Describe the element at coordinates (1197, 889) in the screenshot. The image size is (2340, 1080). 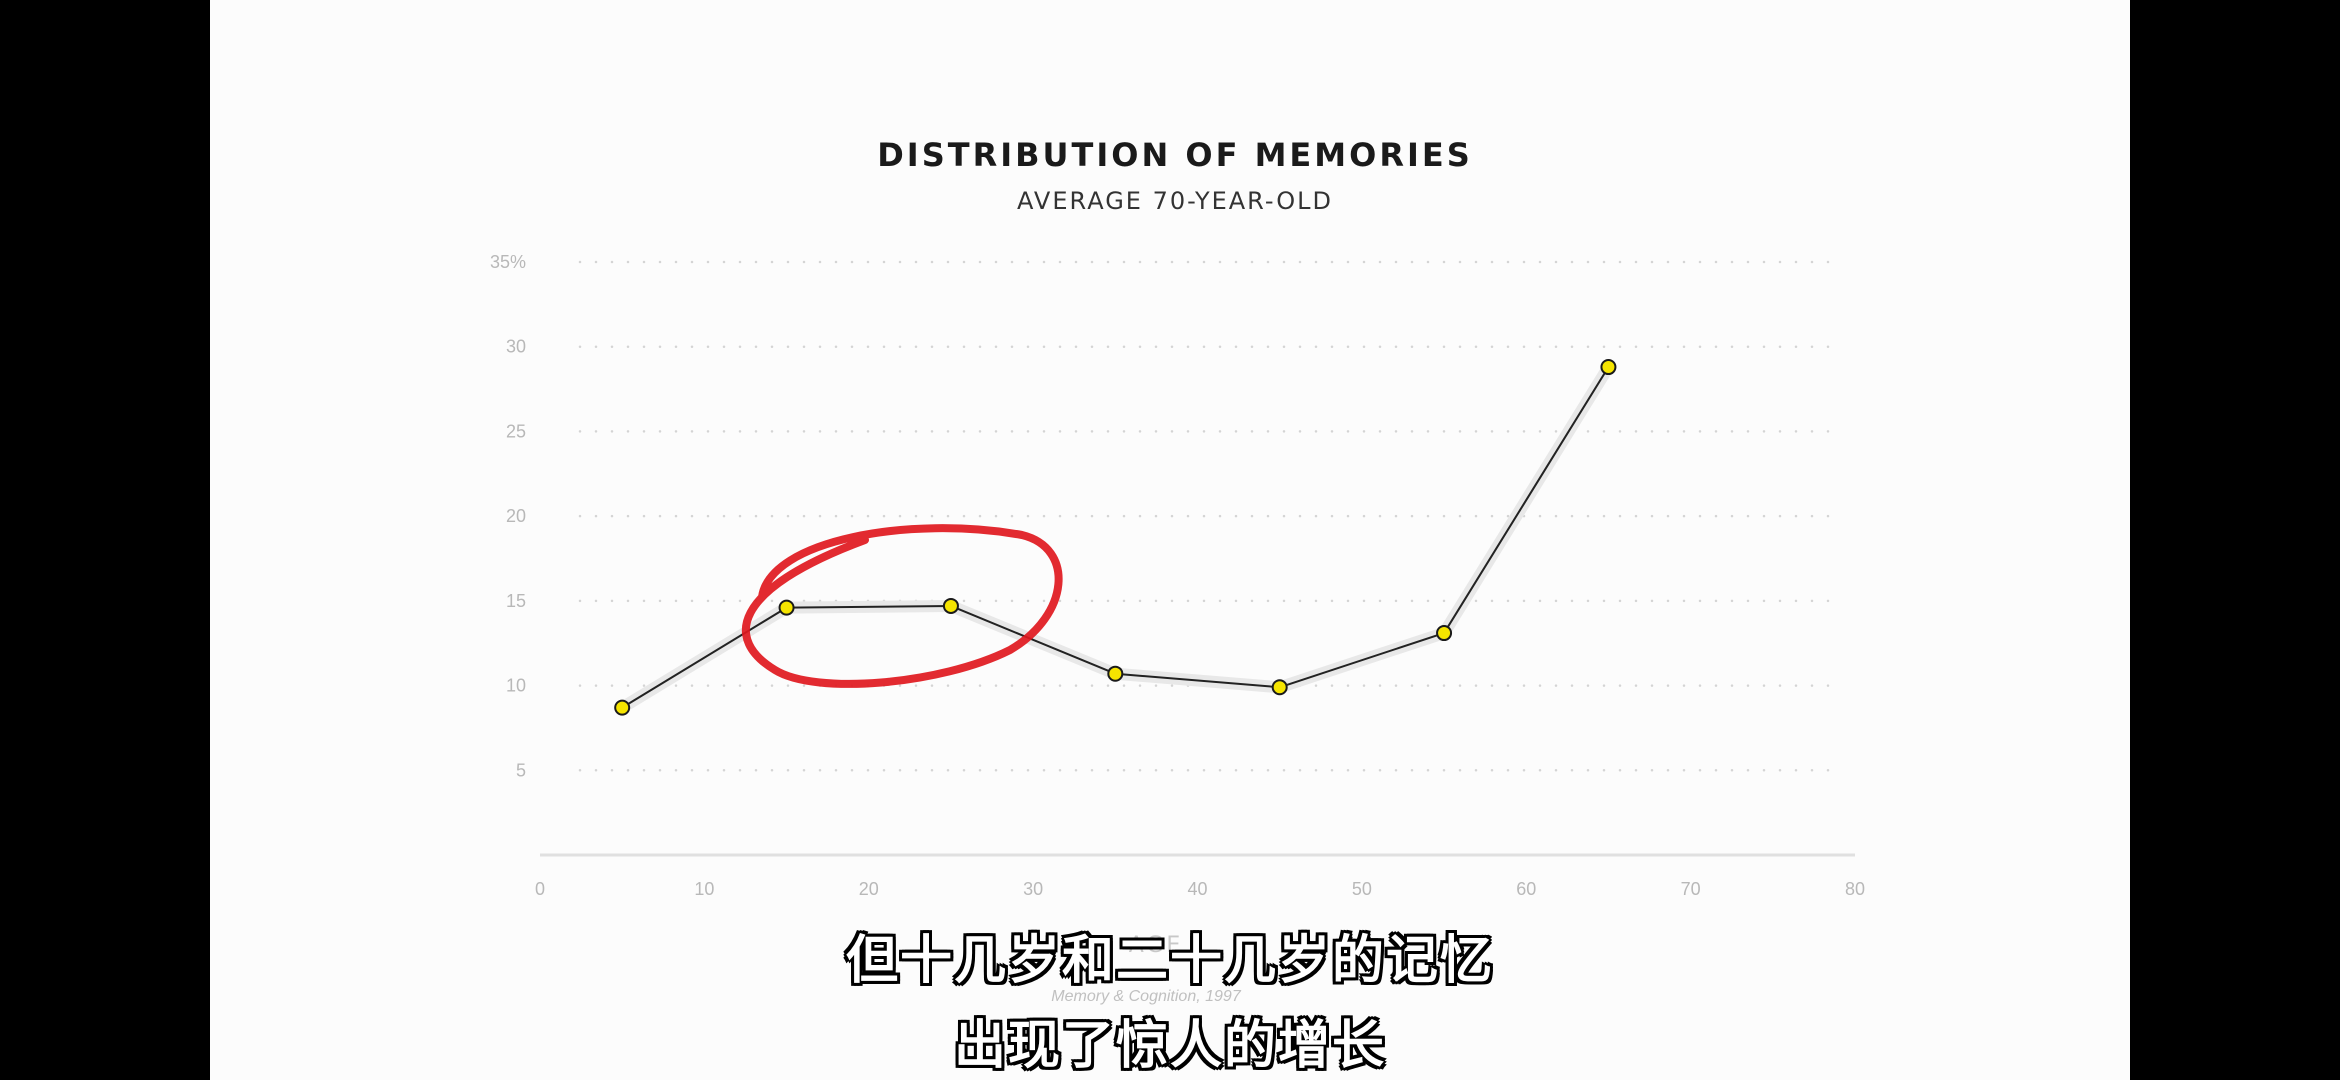
I see `x-tick-label: 40` at that location.